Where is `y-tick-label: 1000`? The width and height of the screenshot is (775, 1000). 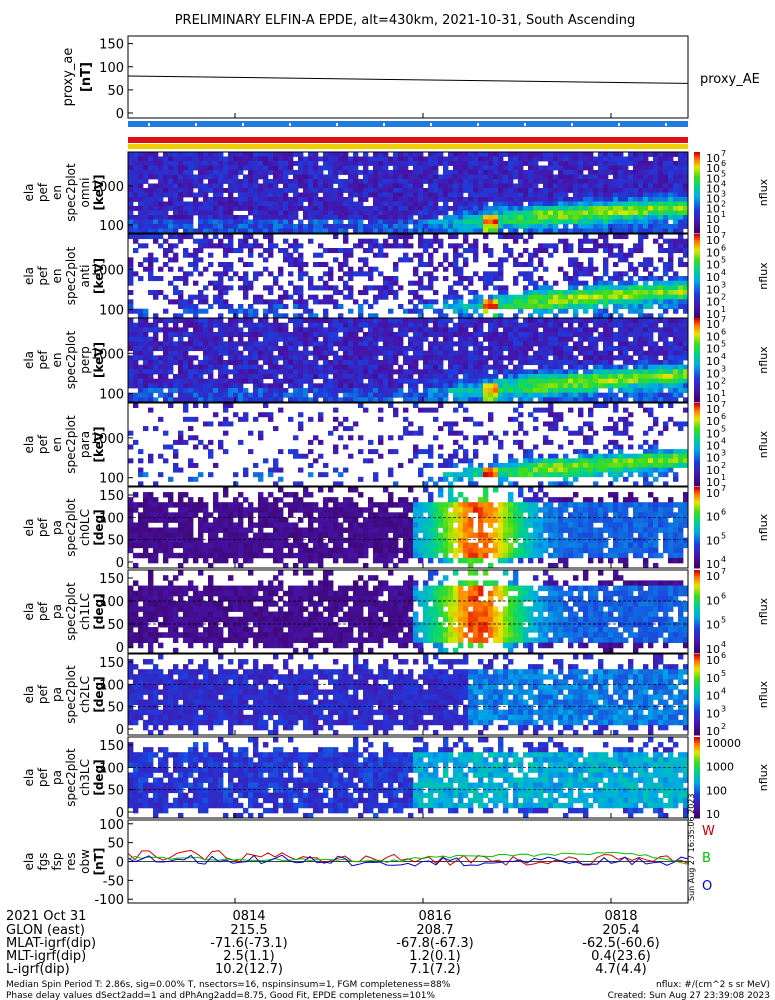
y-tick-label: 1000 is located at coordinates (107, 354).